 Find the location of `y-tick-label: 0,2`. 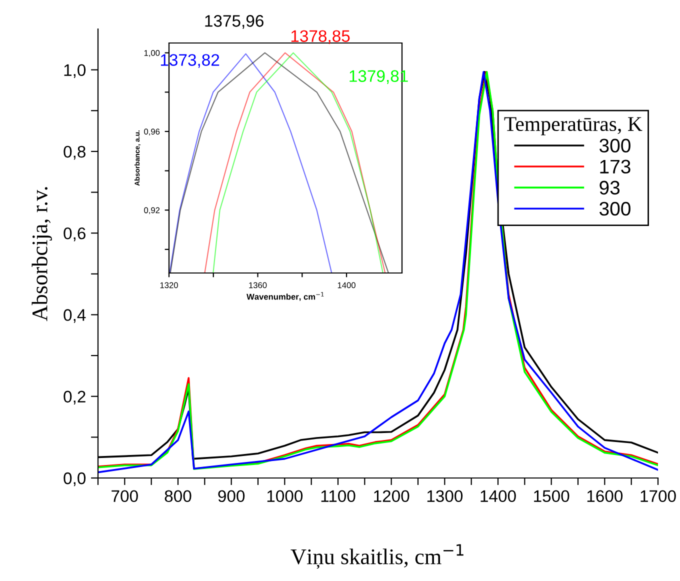

y-tick-label: 0,2 is located at coordinates (75, 397).